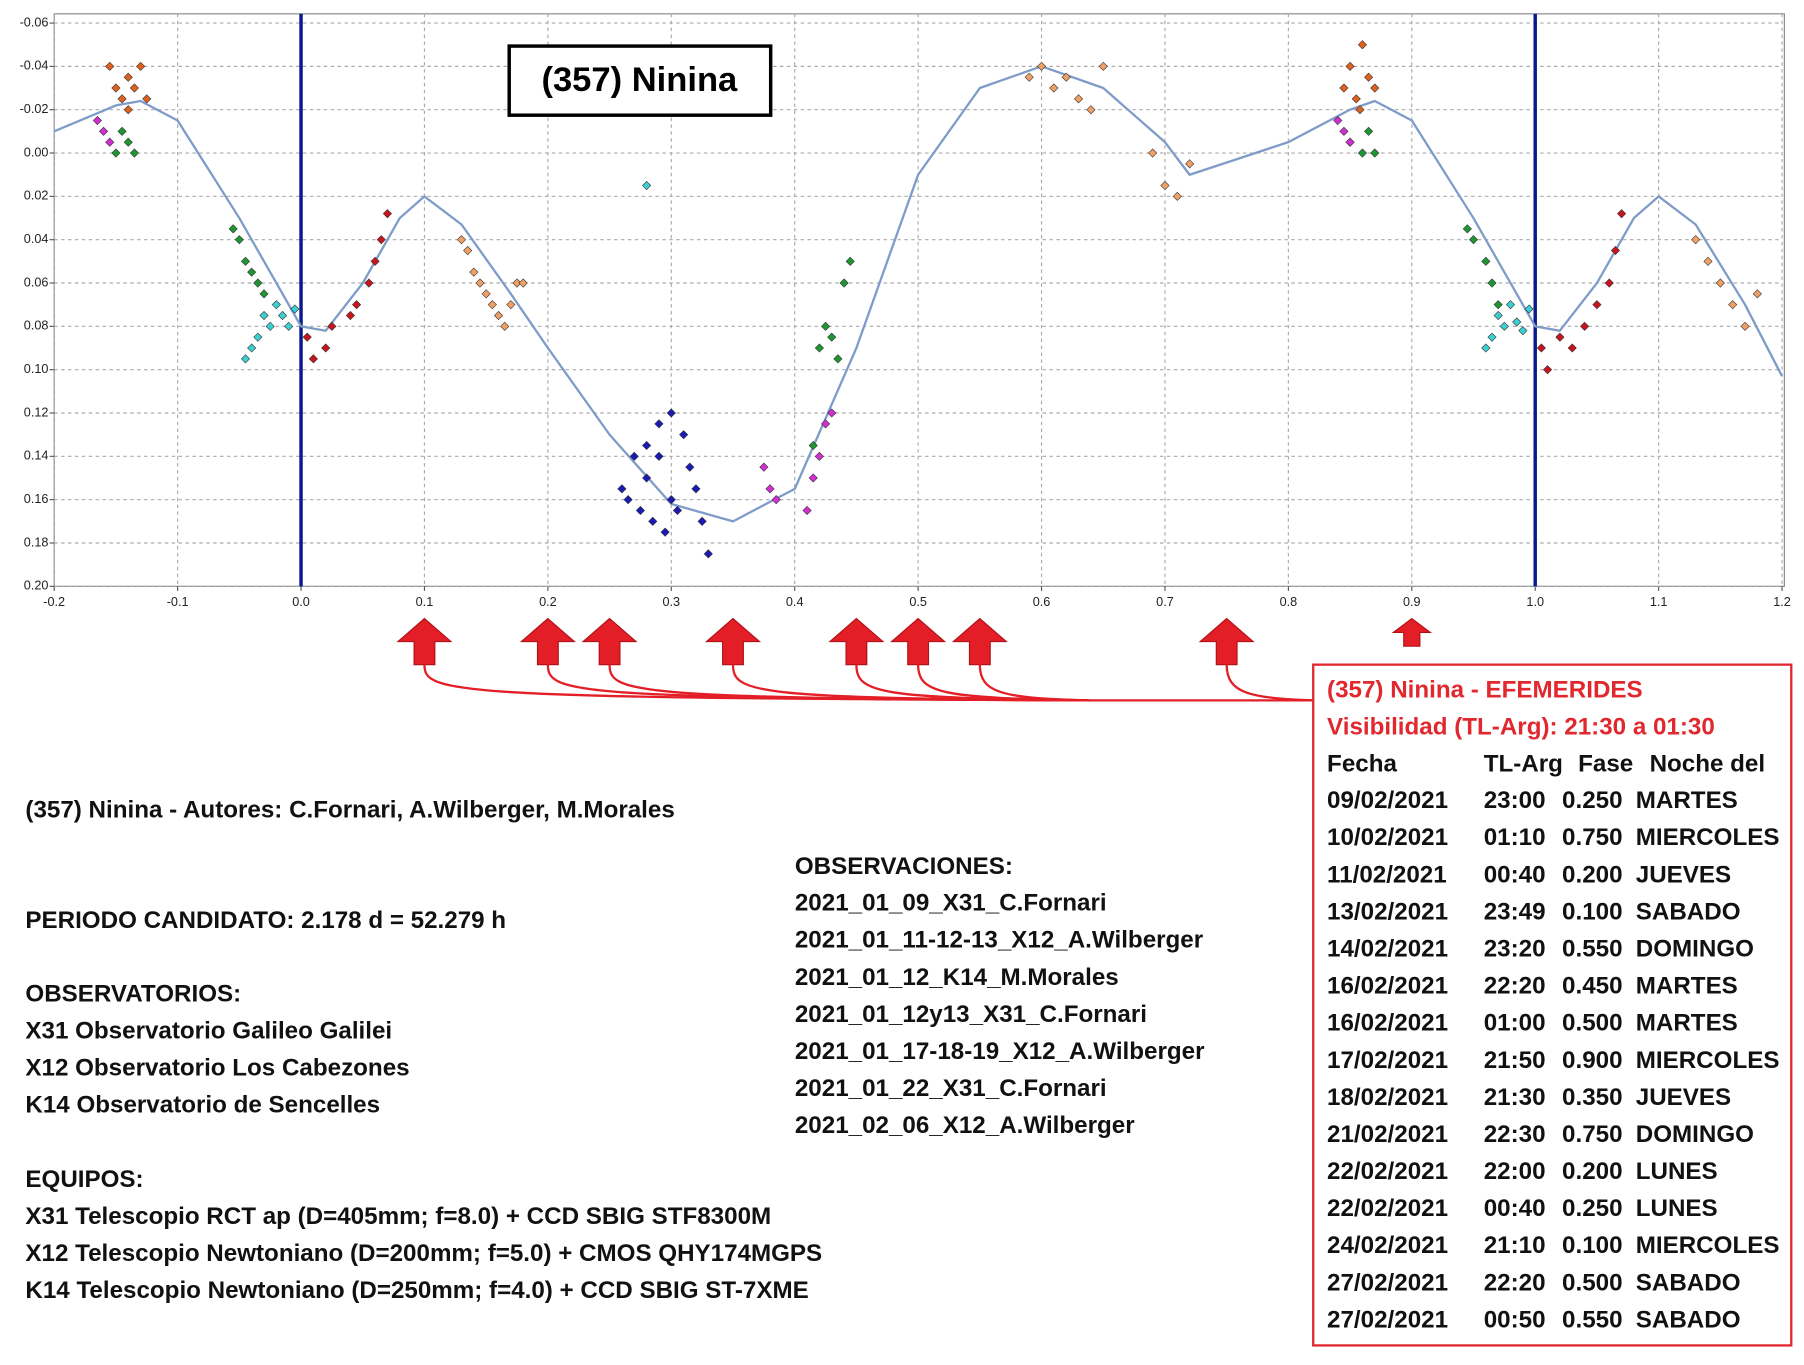  What do you see at coordinates (202, 1105) in the screenshot?
I see `observatory-item: K14 Observatorio de Sencelles` at bounding box center [202, 1105].